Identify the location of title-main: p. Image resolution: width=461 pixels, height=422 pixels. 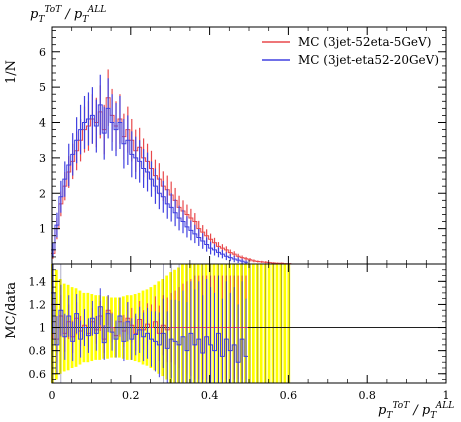
(34, 14).